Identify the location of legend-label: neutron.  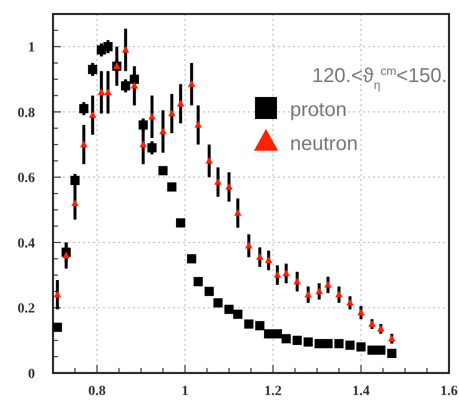
(324, 144).